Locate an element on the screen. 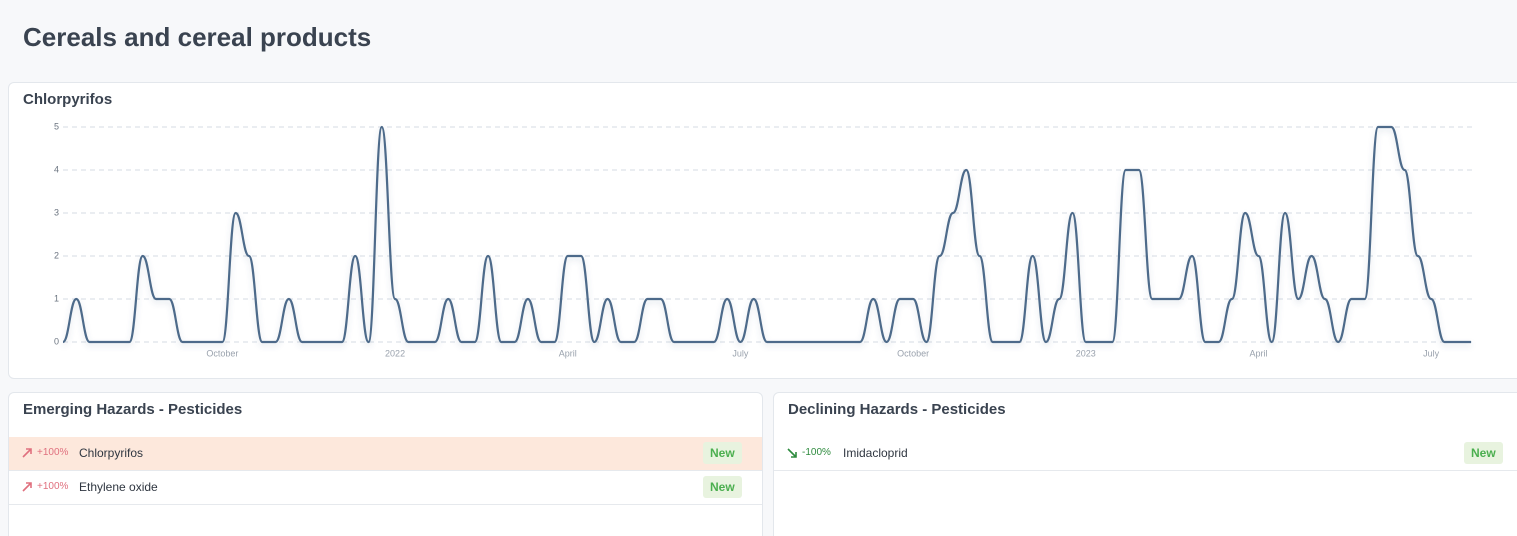 This screenshot has height=536, width=1517. hazard-row: +100% Ethylene oxide New is located at coordinates (385, 488).